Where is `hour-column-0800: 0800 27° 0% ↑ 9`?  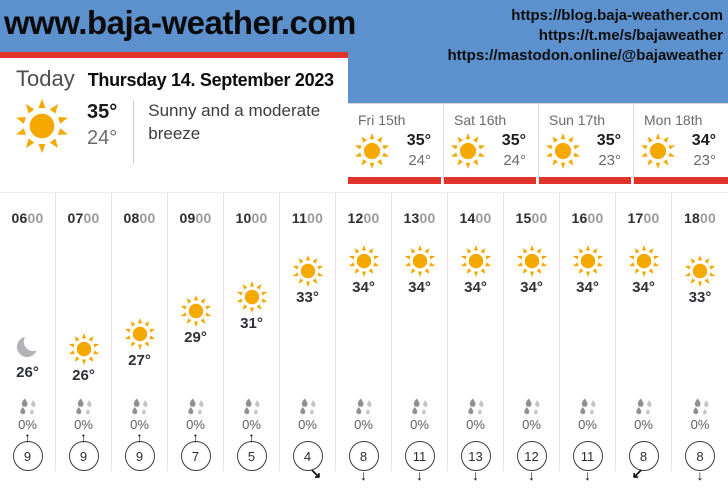 hour-column-0800: 0800 27° 0% ↑ 9 is located at coordinates (140, 332).